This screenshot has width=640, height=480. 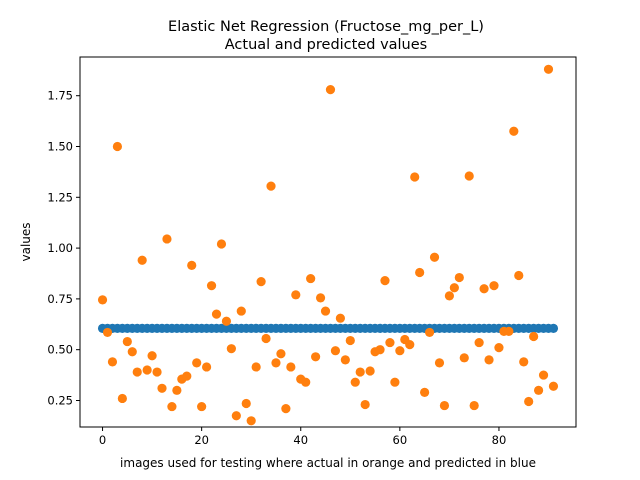 What do you see at coordinates (201, 440) in the screenshot?
I see `x-tick-label: 20` at bounding box center [201, 440].